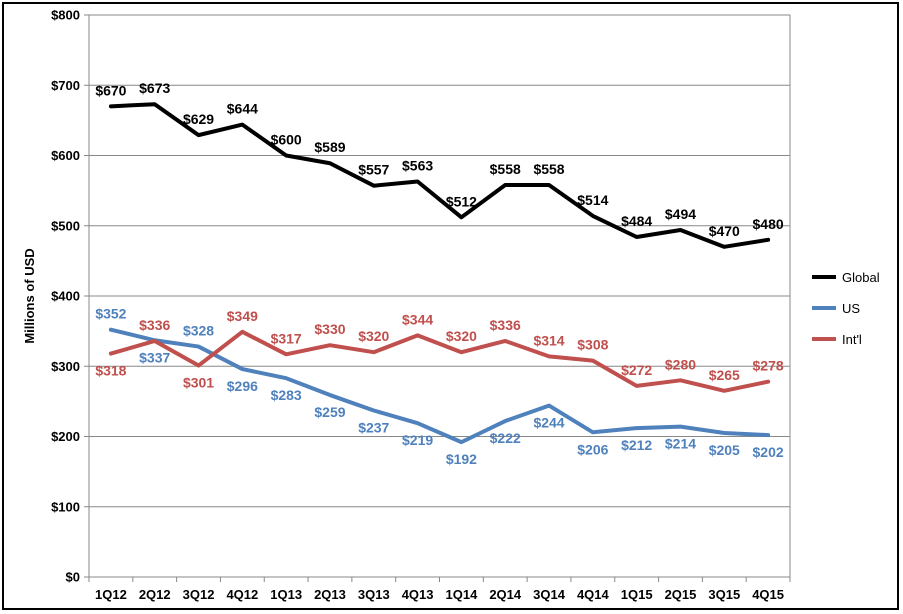  What do you see at coordinates (593, 594) in the screenshot?
I see `x-tick-label: 4Q14` at bounding box center [593, 594].